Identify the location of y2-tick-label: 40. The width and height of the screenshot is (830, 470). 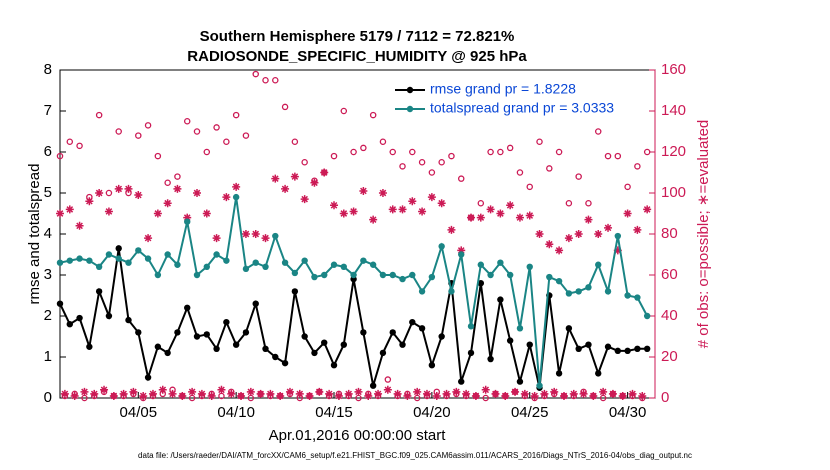
(669, 315).